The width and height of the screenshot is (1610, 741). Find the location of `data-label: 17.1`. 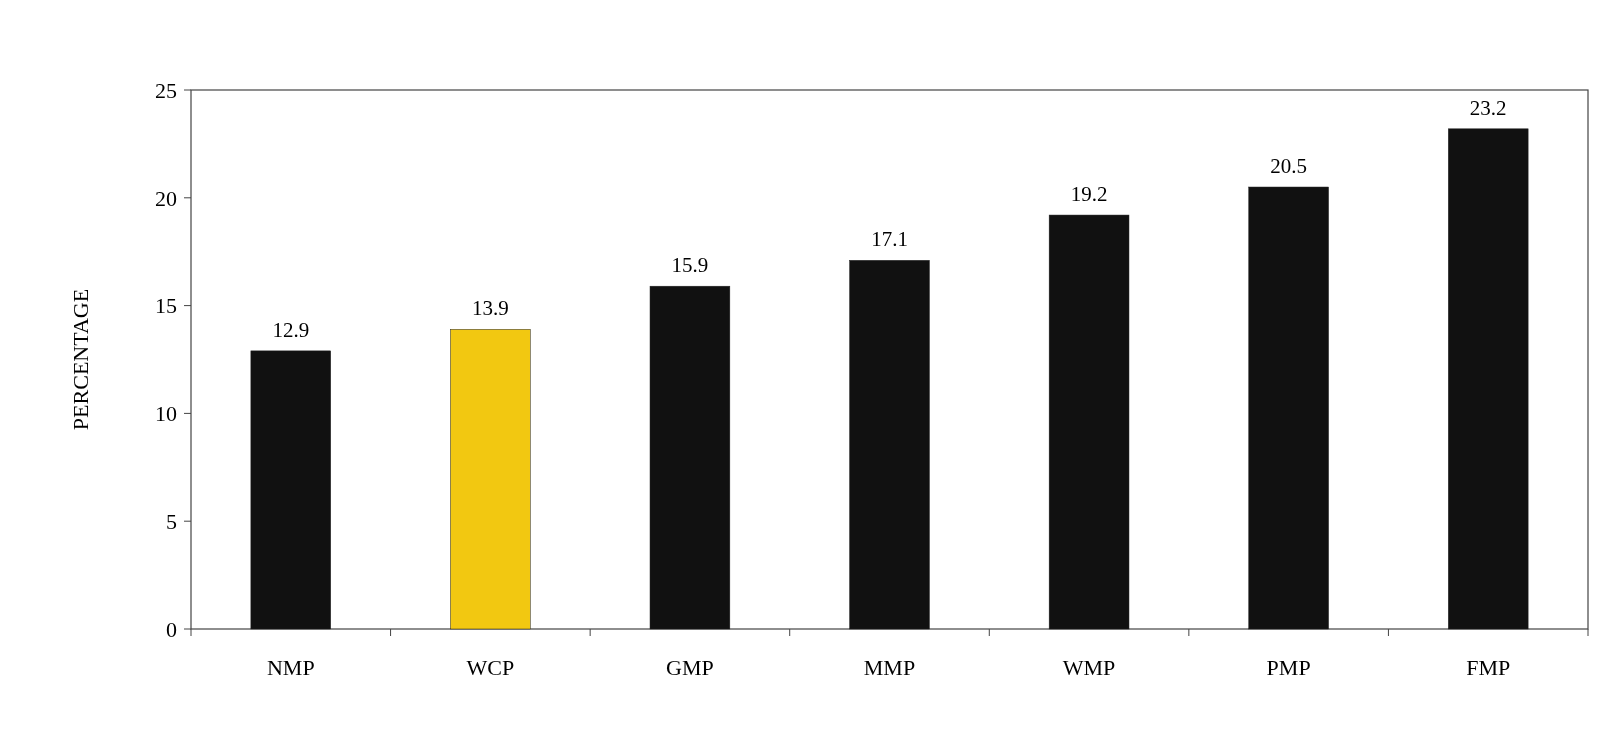

data-label: 17.1 is located at coordinates (889, 239).